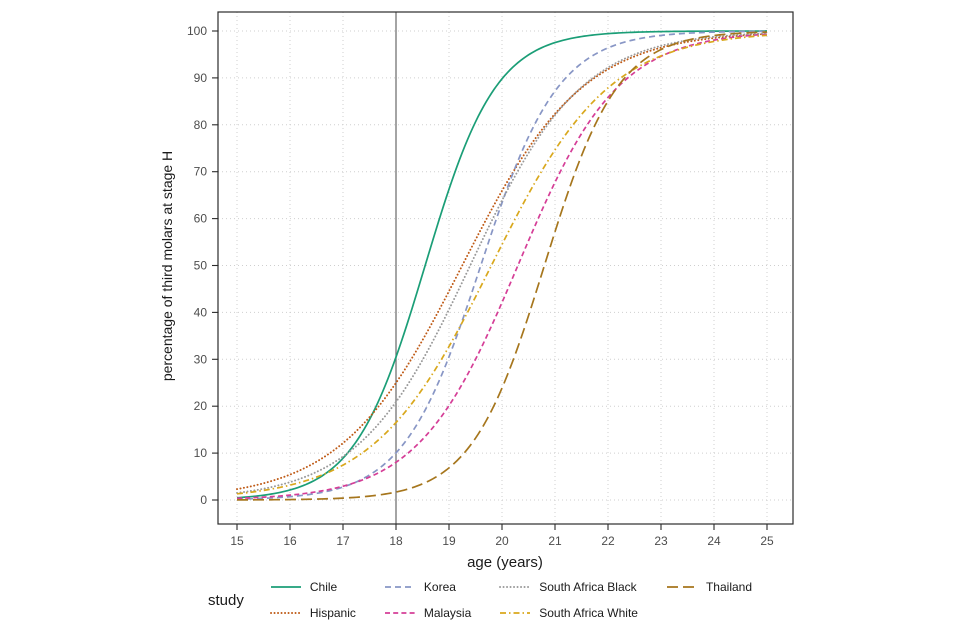 Image resolution: width=960 pixels, height=640 pixels. What do you see at coordinates (555, 541) in the screenshot?
I see `x-tick-label: 21` at bounding box center [555, 541].